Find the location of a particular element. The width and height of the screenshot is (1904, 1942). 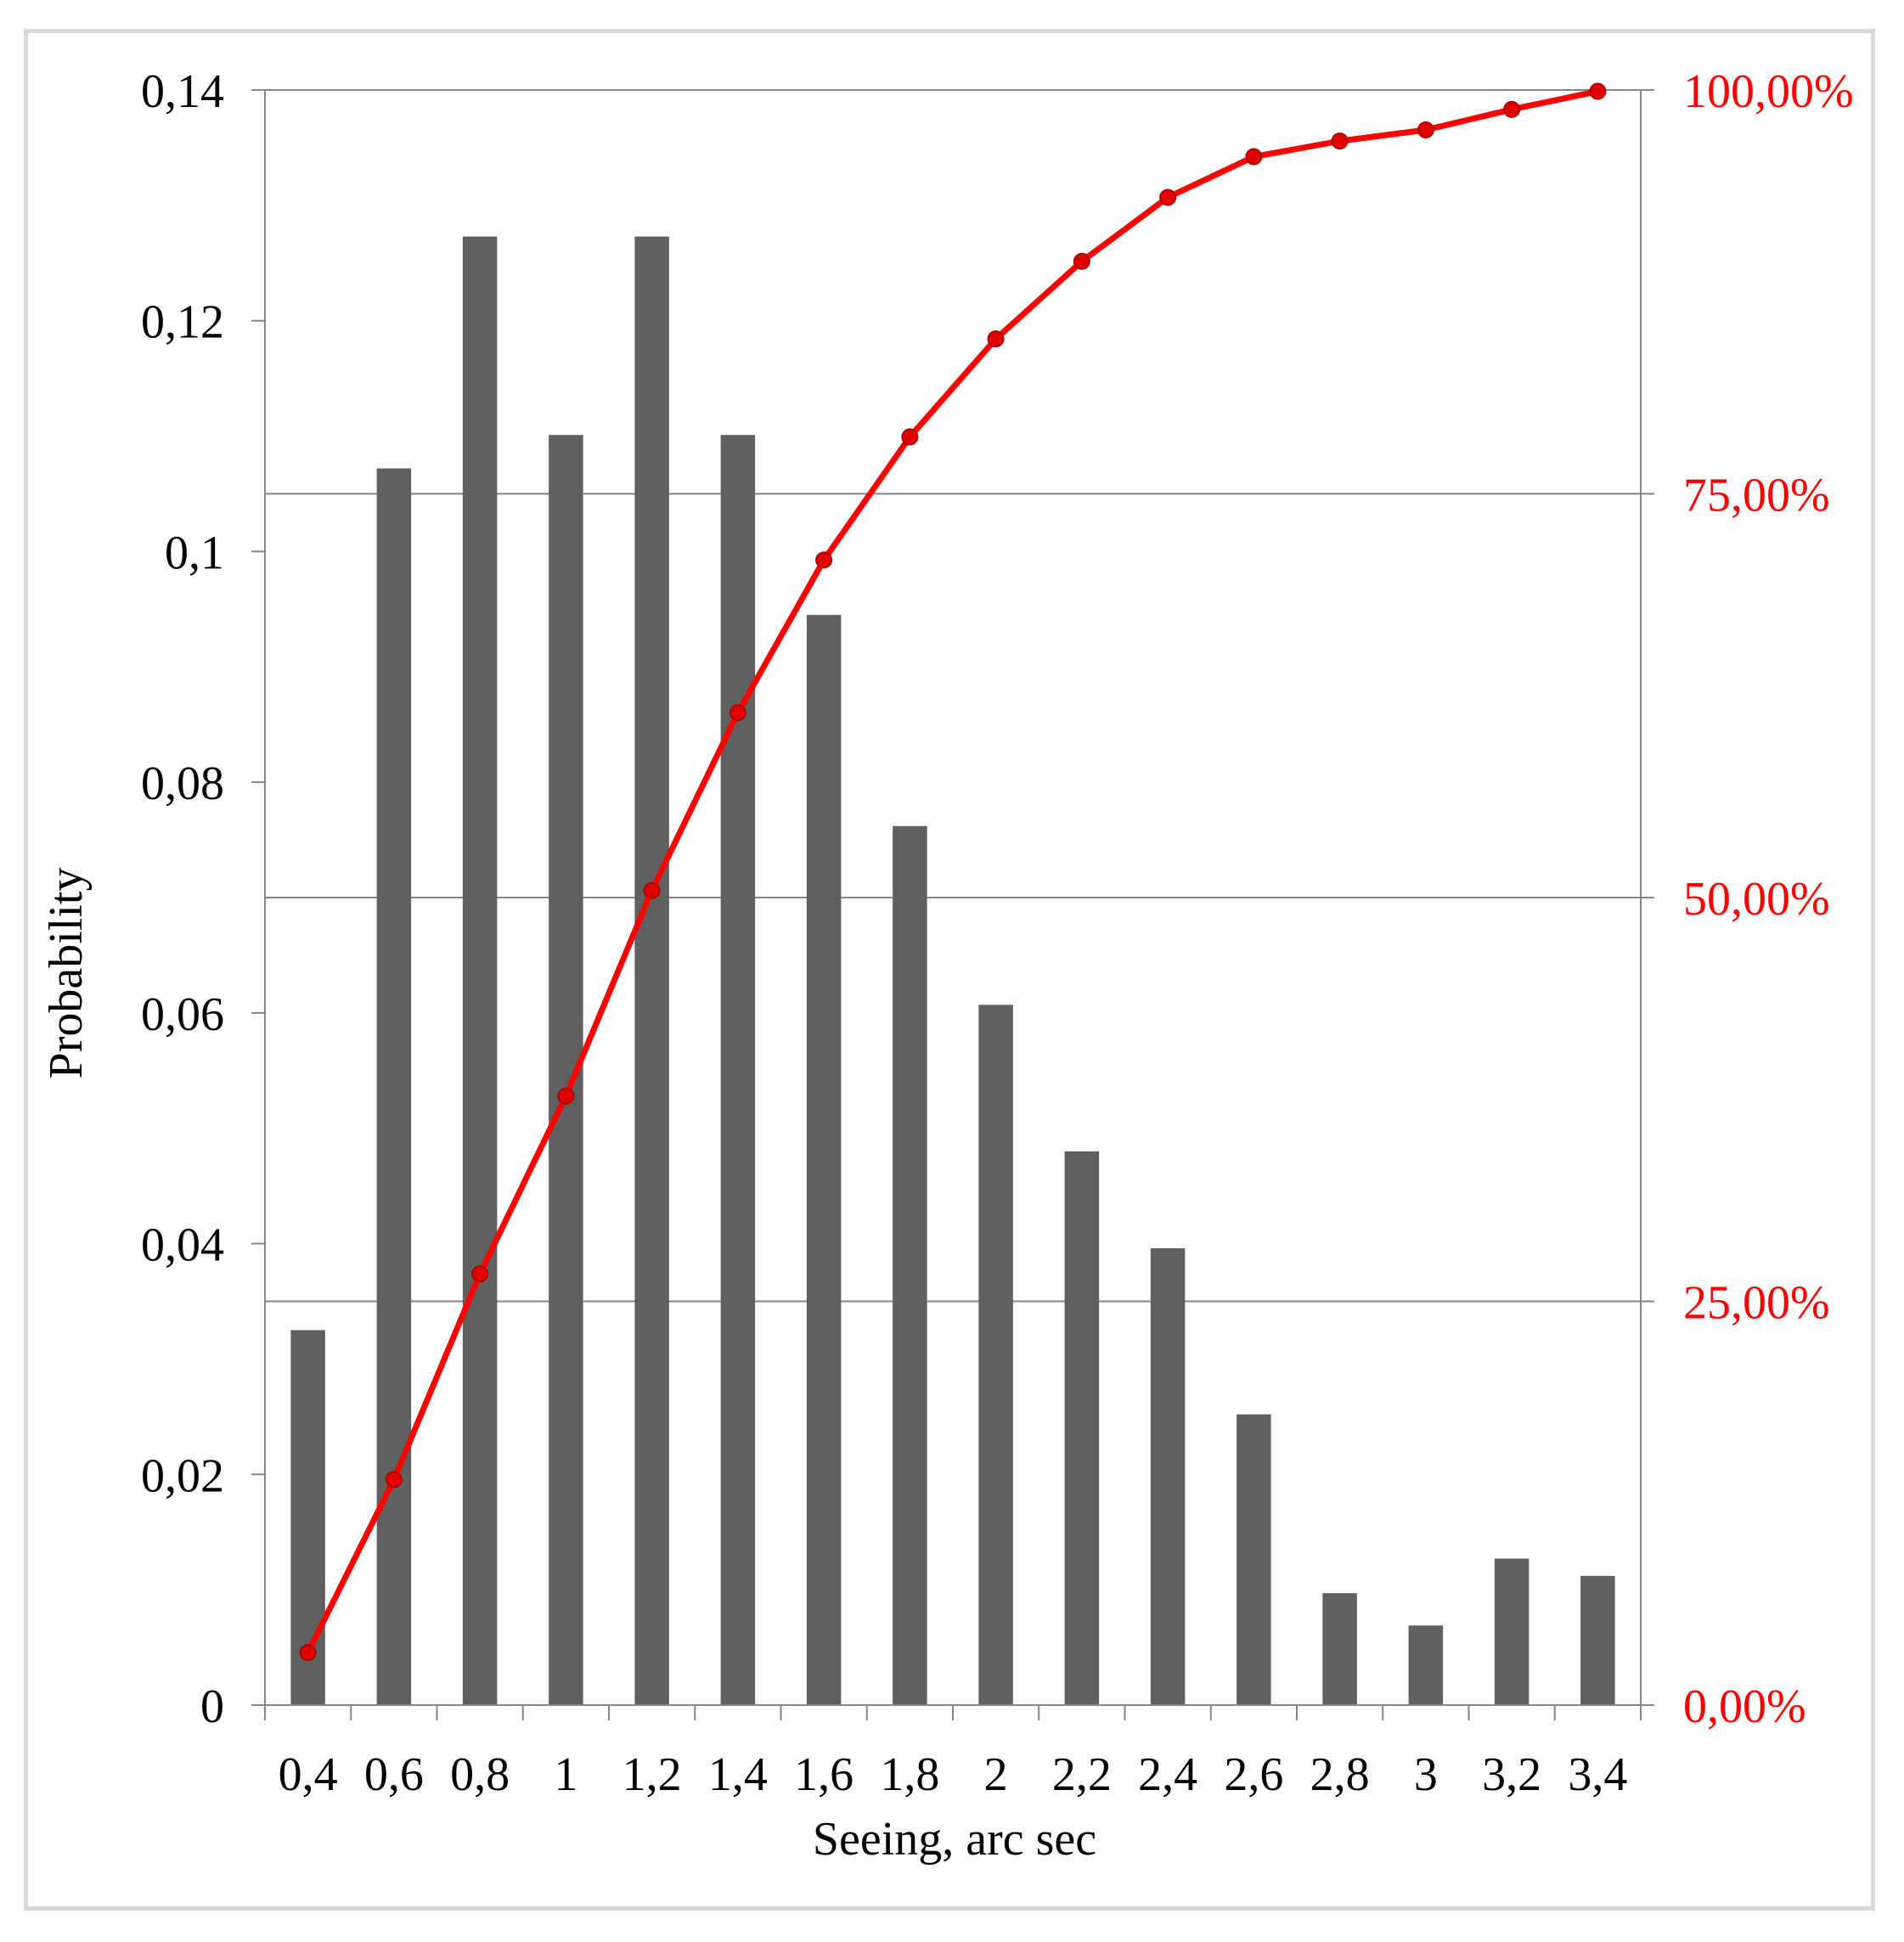

x-axis-tick-label: 1,2 is located at coordinates (652, 1774).